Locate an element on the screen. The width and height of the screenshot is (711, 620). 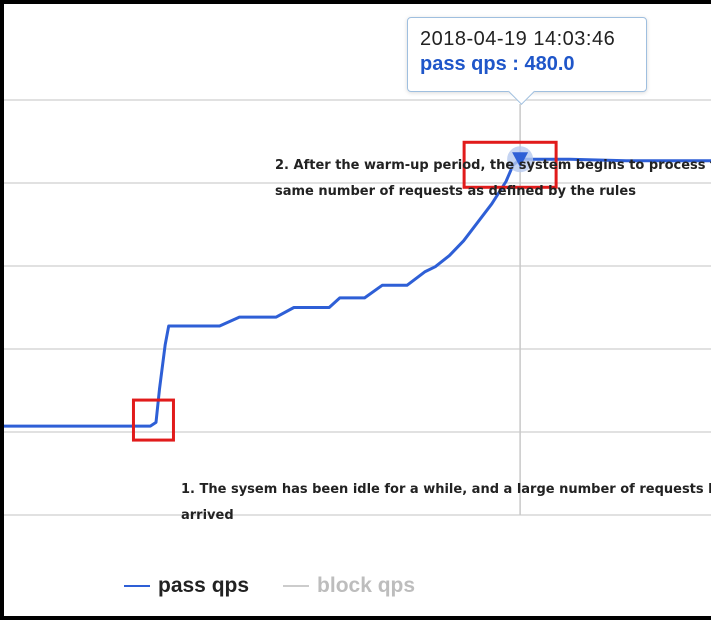
legend-swatch-block-qps is located at coordinates (296, 586).